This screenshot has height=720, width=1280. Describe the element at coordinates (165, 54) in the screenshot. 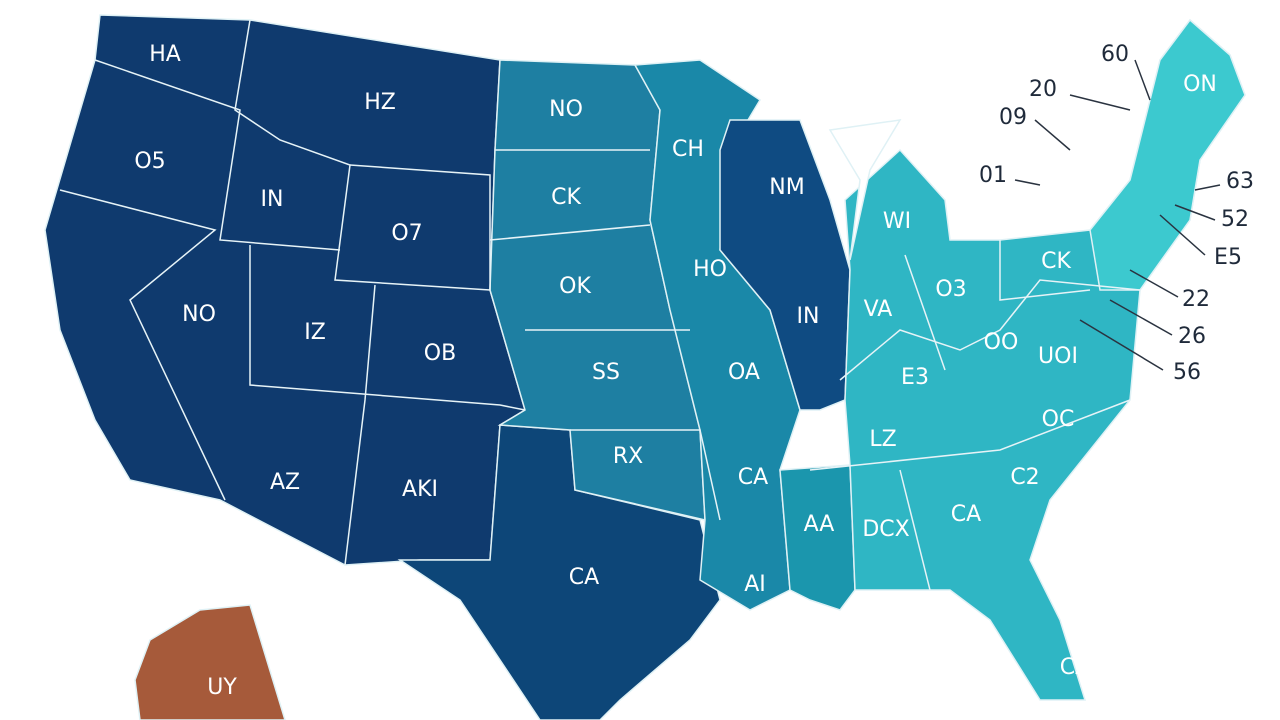

I see `state-label: HA` at that location.